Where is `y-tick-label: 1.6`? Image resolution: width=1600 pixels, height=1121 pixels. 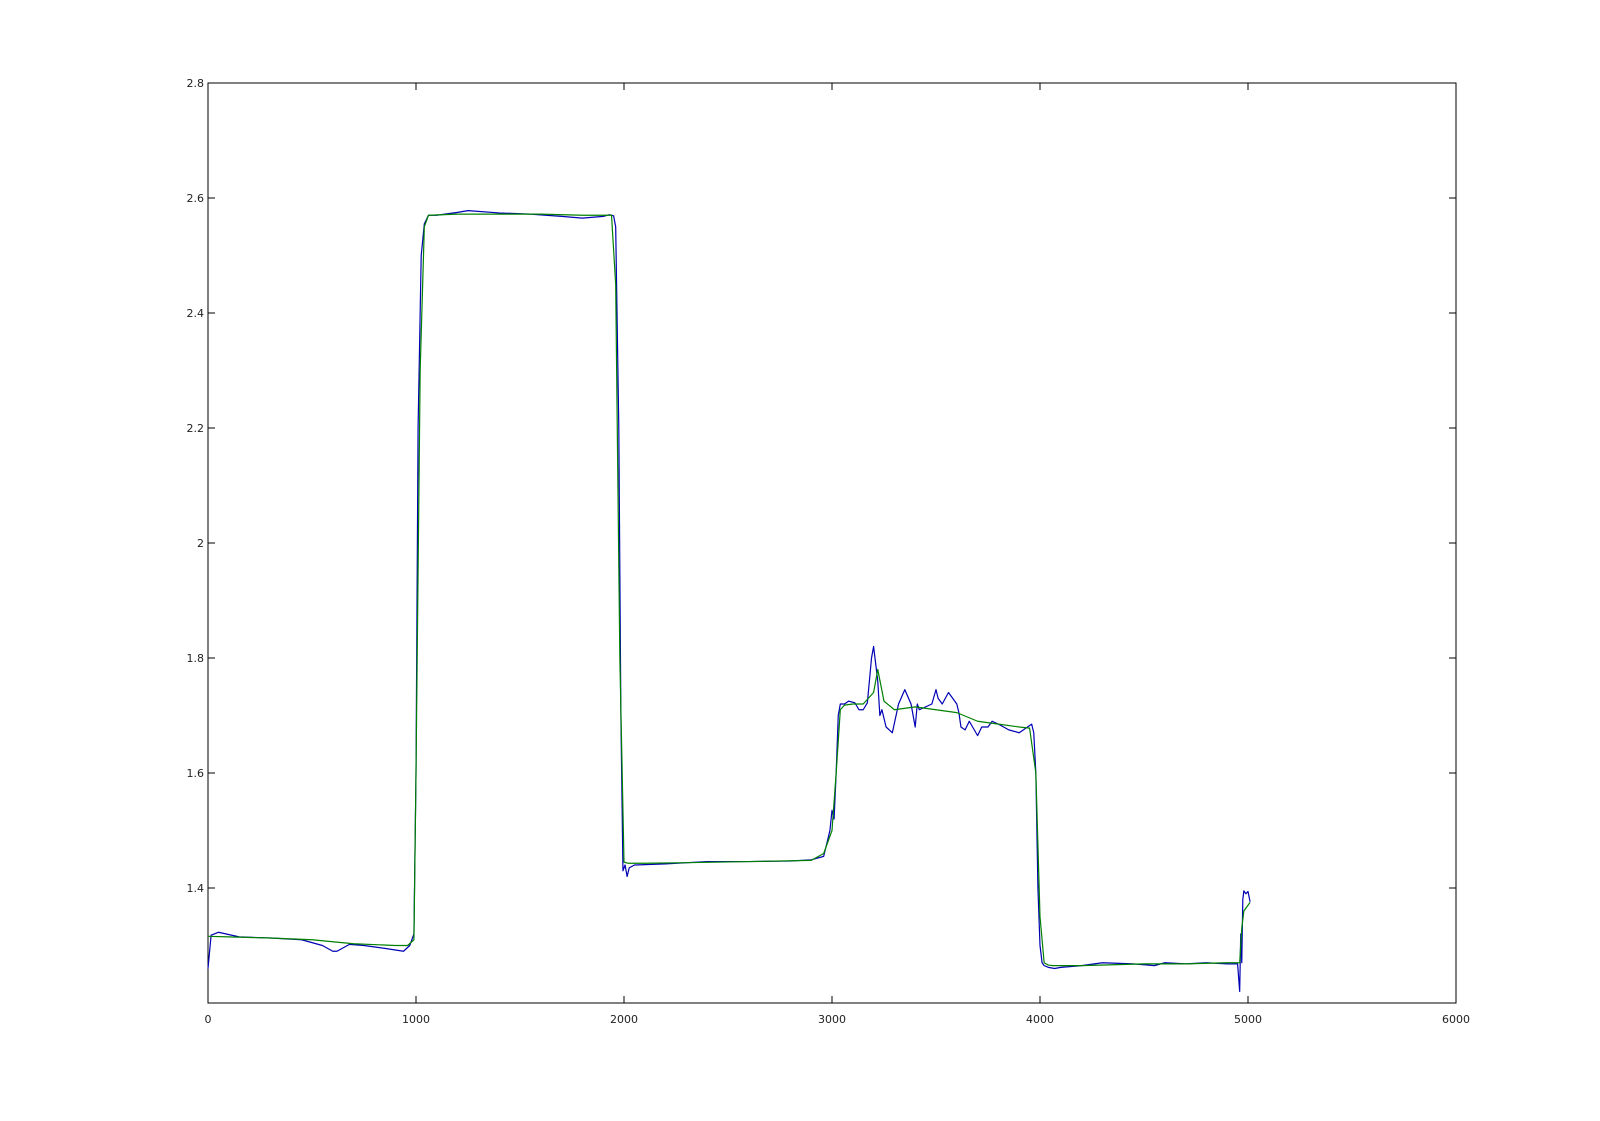
y-tick-label: 1.6 is located at coordinates (196, 773).